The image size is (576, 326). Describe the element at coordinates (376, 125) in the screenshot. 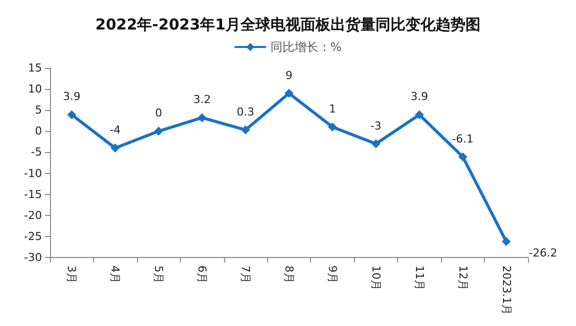

I see `data-label: -3` at that location.